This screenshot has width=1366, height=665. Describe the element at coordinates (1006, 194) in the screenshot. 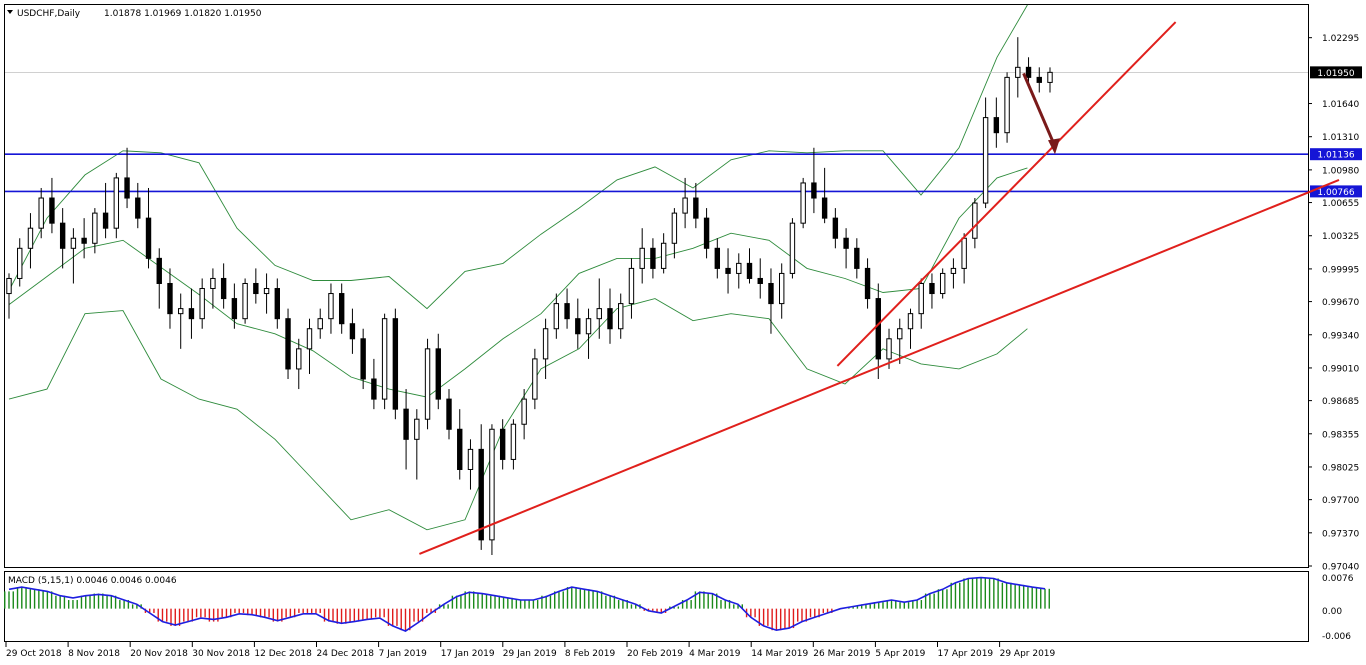

I see `trendline` at that location.